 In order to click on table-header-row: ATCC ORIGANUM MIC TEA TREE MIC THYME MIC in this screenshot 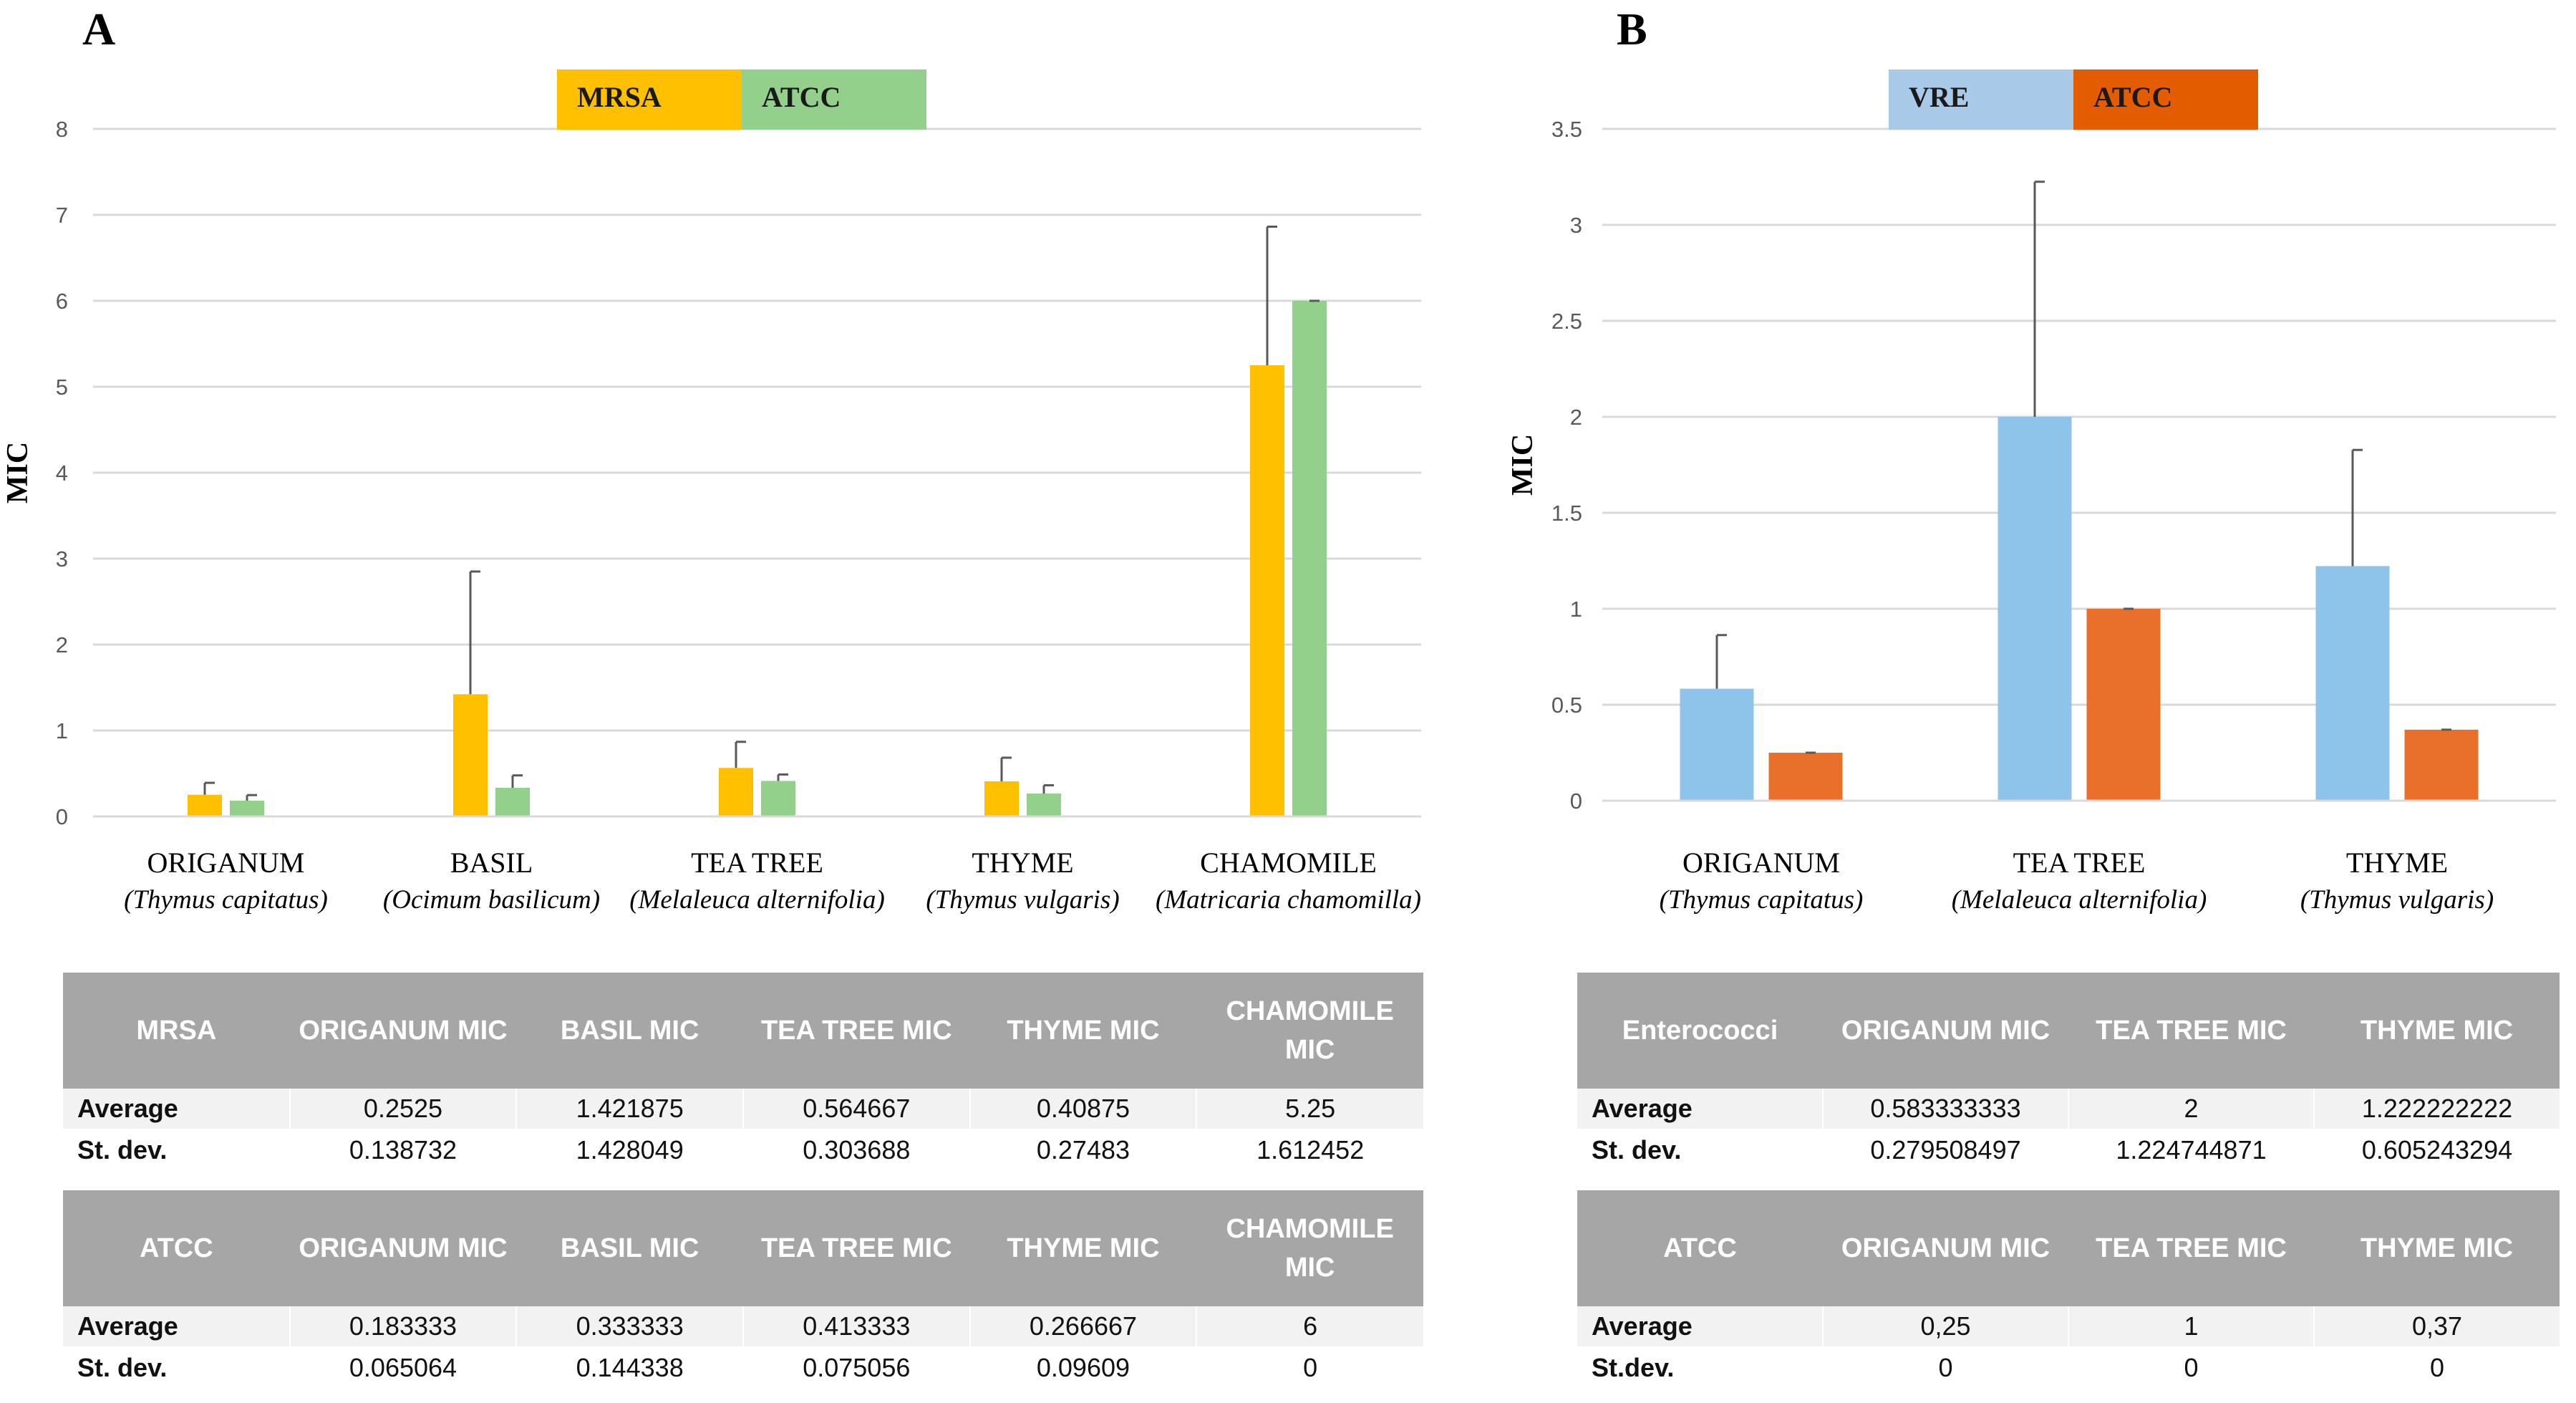, I will do `click(2068, 1248)`.